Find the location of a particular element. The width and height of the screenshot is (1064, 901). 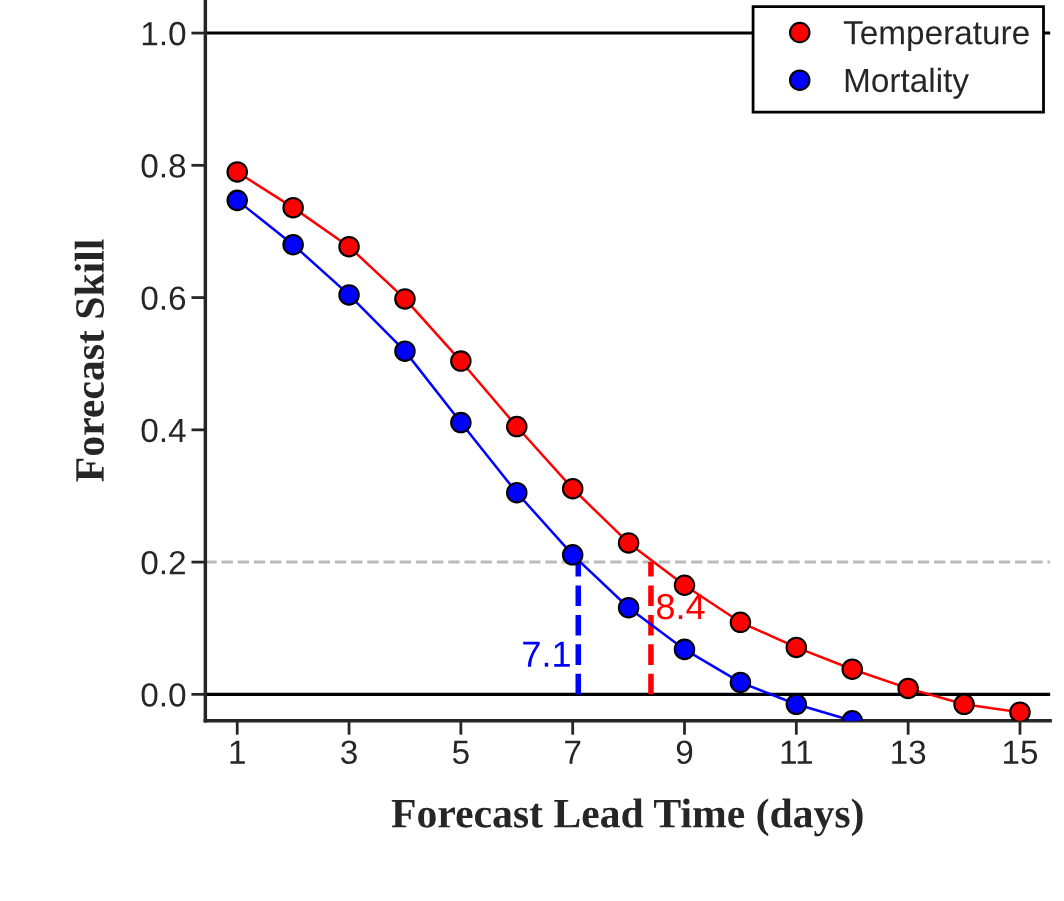

y-axis-title: Forecast Skill is located at coordinates (89, 360).